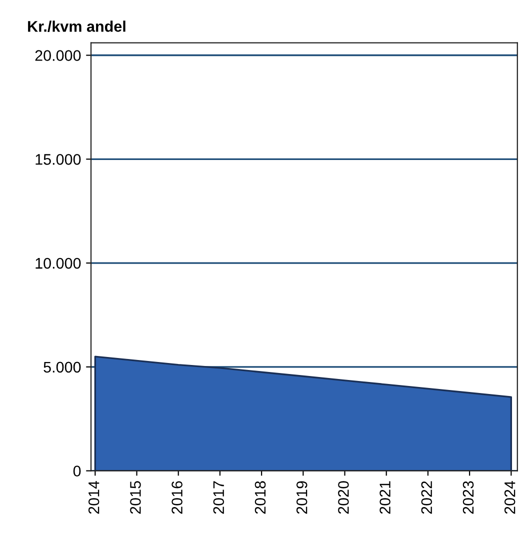  I want to click on x-tick-label: 2019, so click(302, 497).